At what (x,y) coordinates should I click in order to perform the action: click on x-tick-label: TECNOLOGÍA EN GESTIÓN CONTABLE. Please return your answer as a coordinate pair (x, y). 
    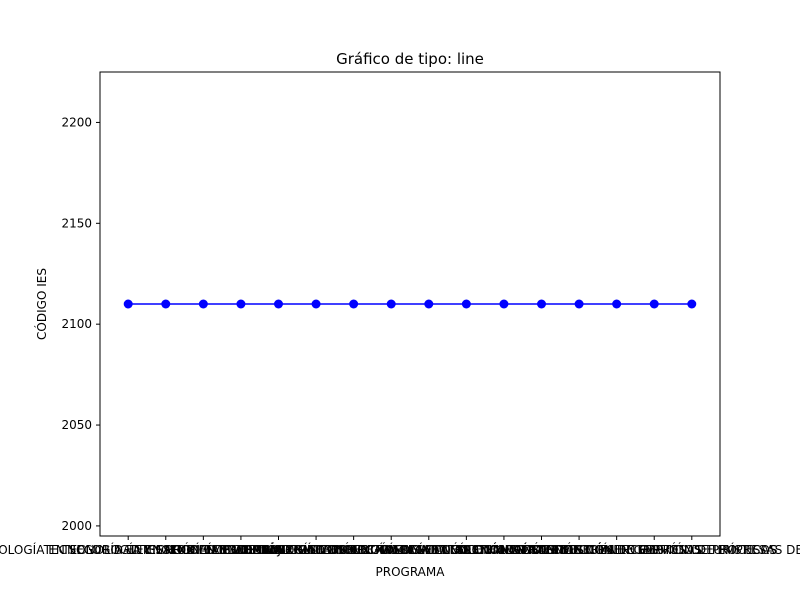
    Looking at the image, I should click on (240, 549).